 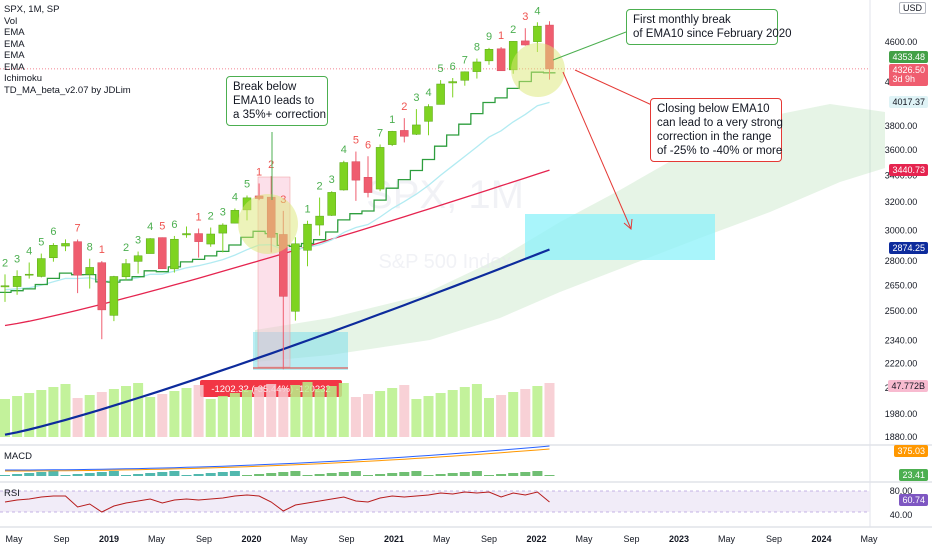 What do you see at coordinates (901, 515) in the screenshot?
I see `rsi-tick-label: 40.00` at bounding box center [901, 515].